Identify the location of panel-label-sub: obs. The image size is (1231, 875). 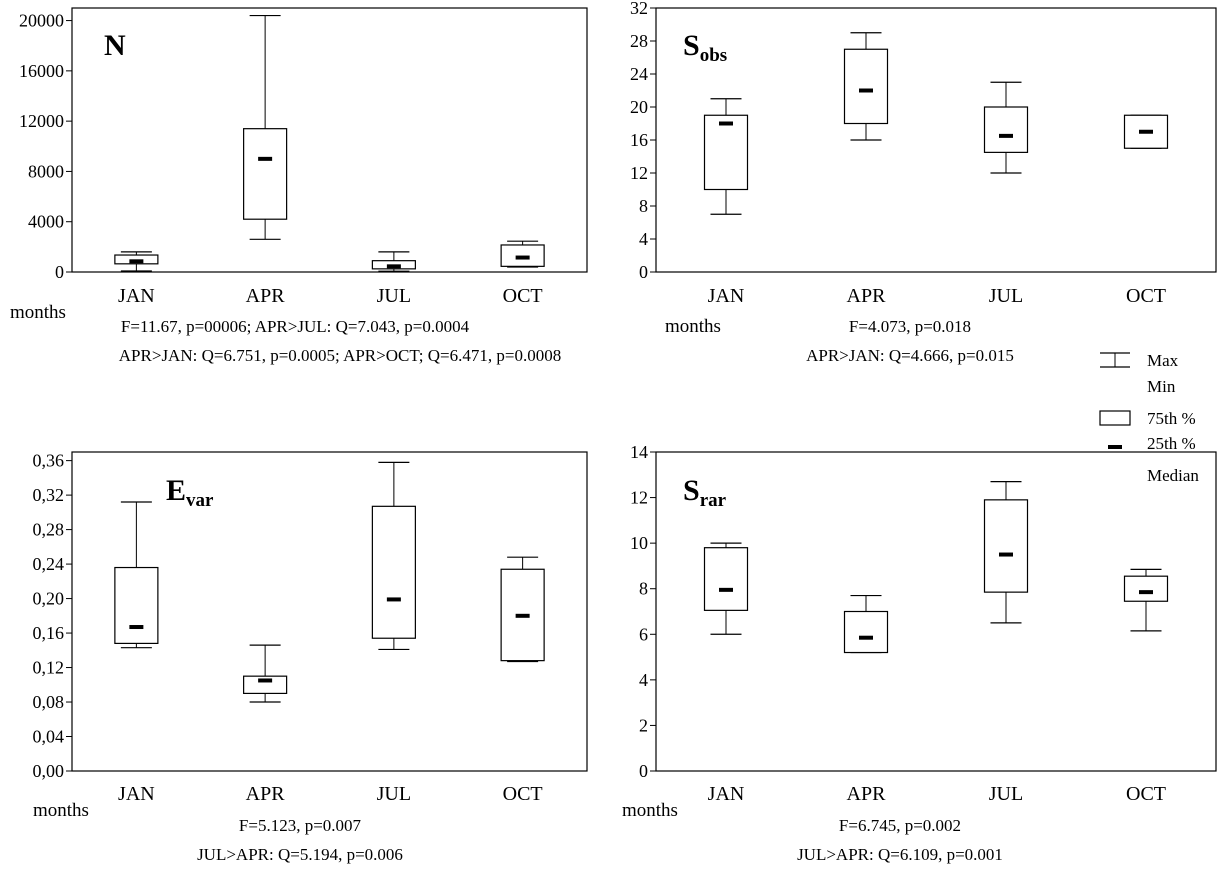
(713, 55).